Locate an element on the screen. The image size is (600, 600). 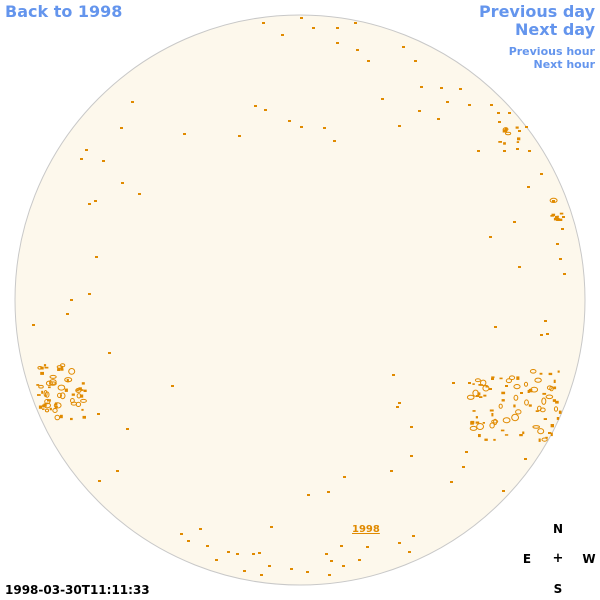
region-year-link: 1998 is located at coordinates (366, 529).